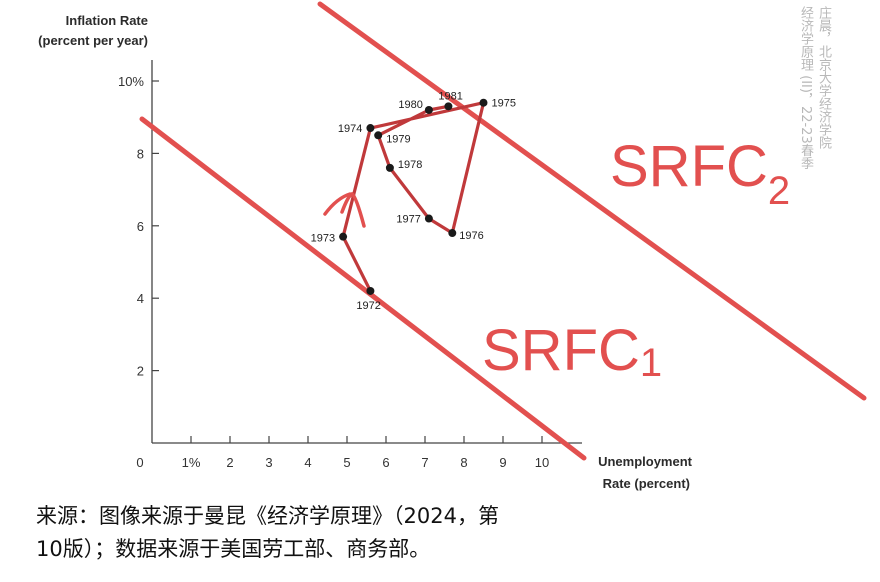 This screenshot has width=880, height=582. Describe the element at coordinates (428, 109) in the screenshot. I see `data-point-1980` at that location.